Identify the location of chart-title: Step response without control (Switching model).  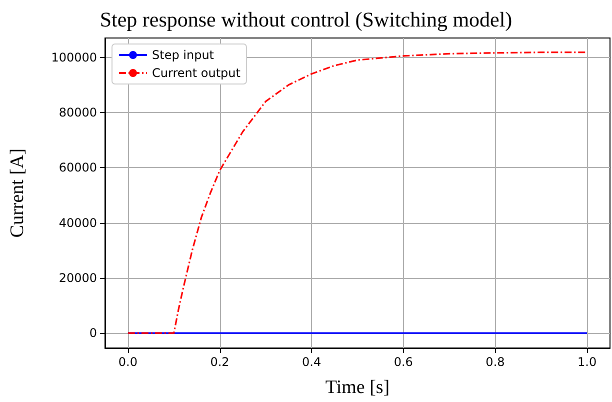
(306, 20).